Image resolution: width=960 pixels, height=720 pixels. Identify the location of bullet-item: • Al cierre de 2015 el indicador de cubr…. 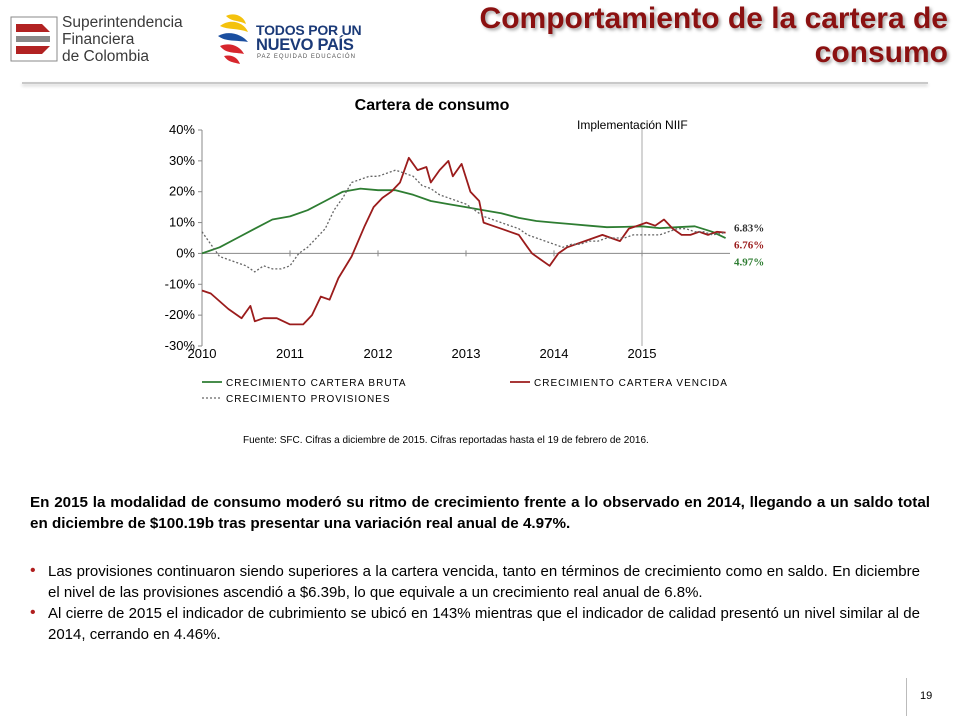
(475, 624).